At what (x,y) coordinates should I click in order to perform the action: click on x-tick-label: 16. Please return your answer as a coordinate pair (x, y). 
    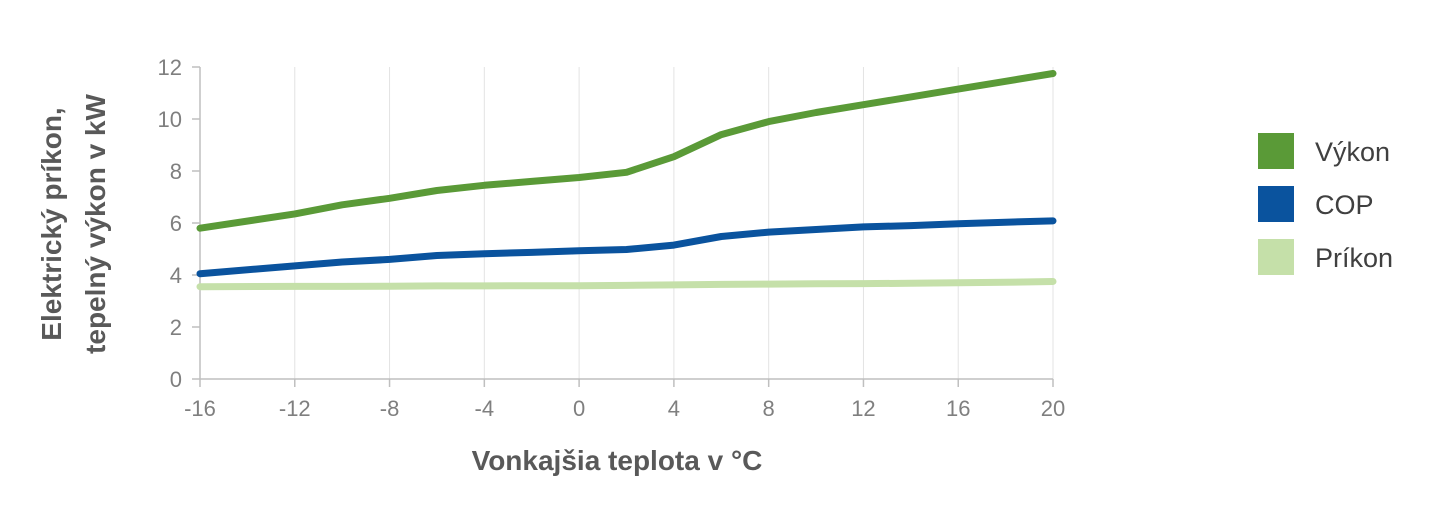
    Looking at the image, I should click on (958, 408).